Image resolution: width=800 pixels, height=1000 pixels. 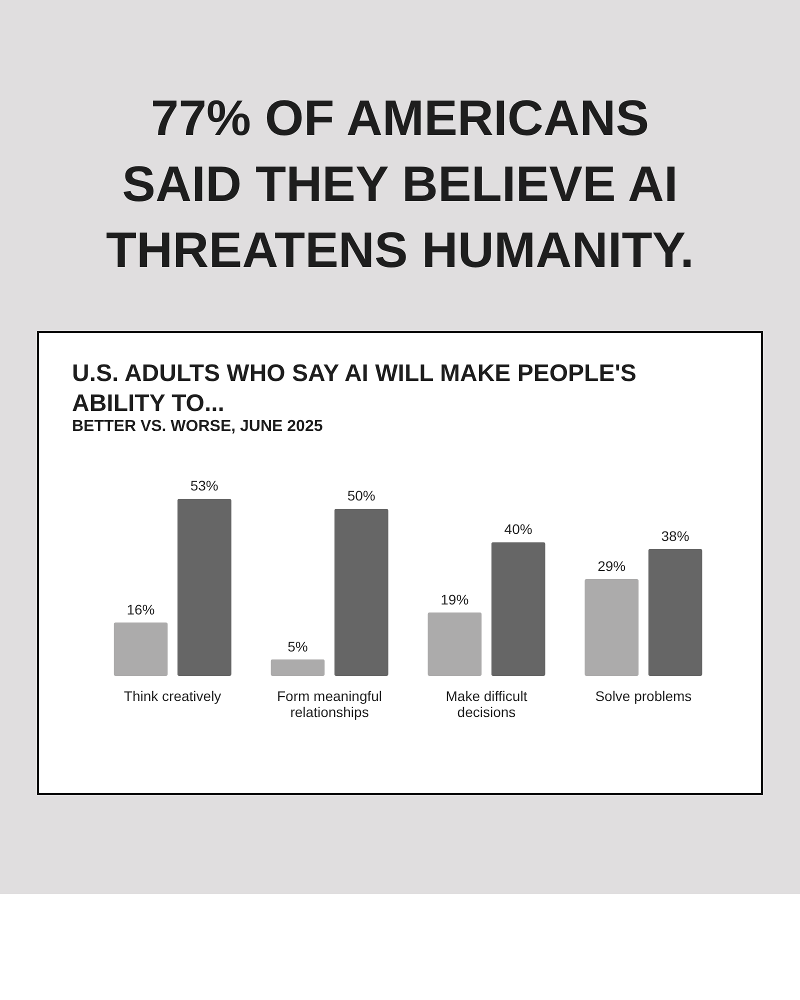 What do you see at coordinates (643, 696) in the screenshot?
I see `x-tick-label: Solve problems` at bounding box center [643, 696].